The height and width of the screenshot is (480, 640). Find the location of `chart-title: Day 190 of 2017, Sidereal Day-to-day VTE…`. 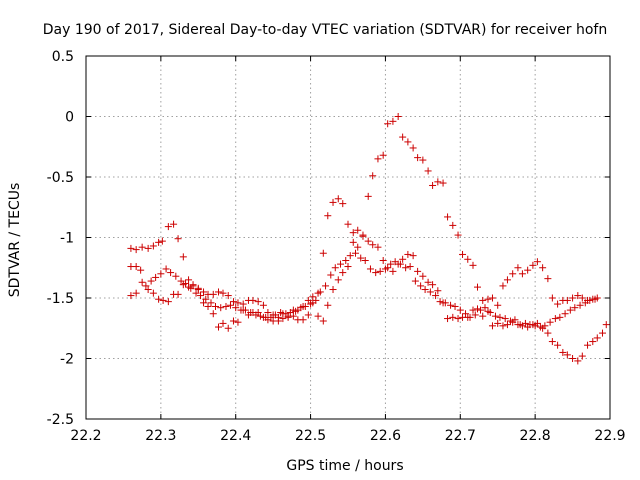

chart-title: Day 190 of 2017, Sidereal Day-to-day VTE… is located at coordinates (325, 30).